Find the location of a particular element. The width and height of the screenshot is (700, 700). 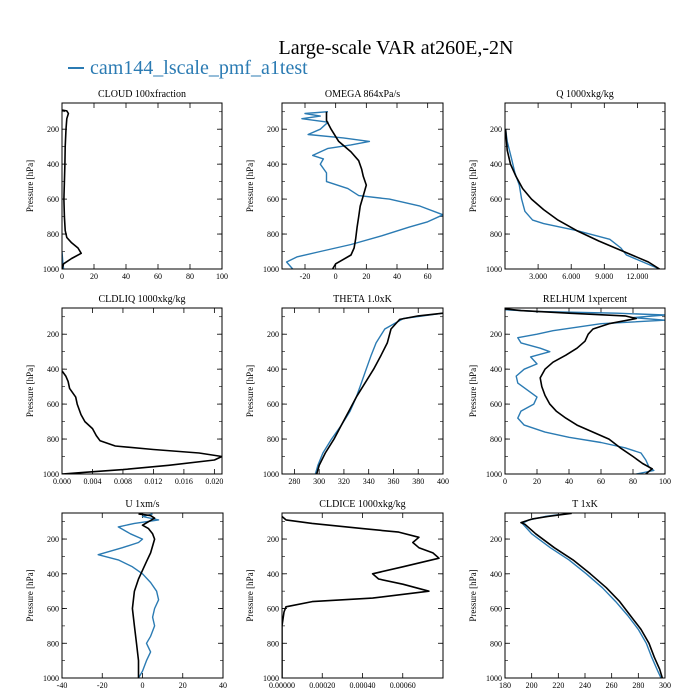

x-tick-label: -20 is located at coordinates (102, 685).